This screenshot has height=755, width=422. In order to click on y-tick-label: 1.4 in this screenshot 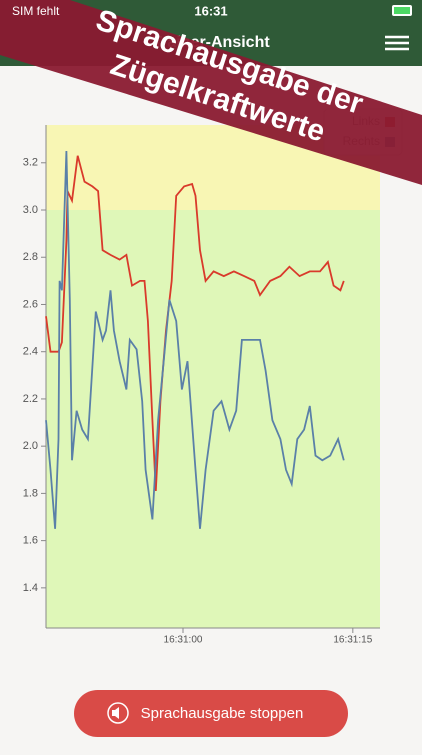, I will do `click(30, 588)`.